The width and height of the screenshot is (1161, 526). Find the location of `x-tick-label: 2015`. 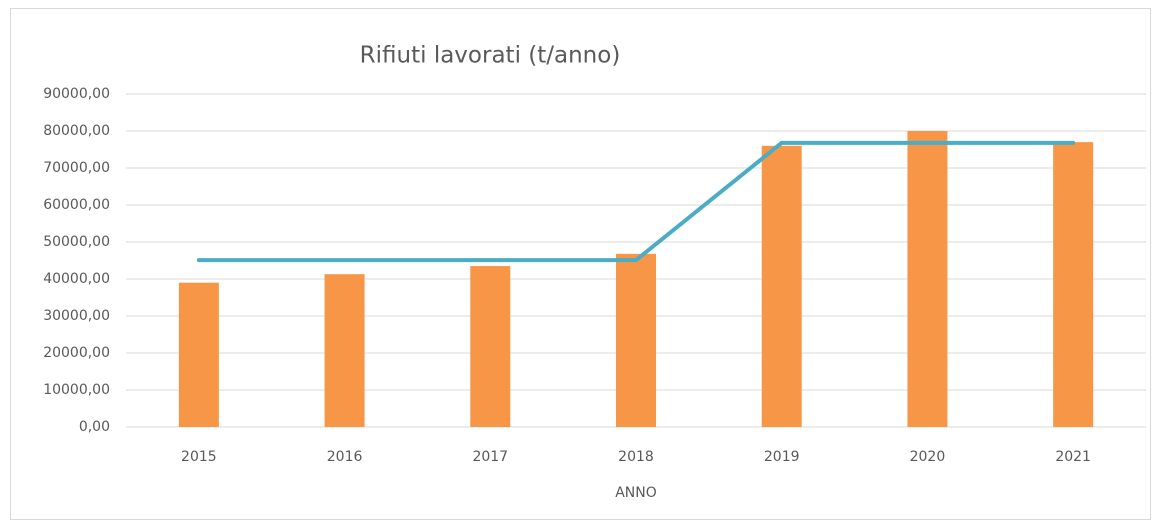

x-tick-label: 2015 is located at coordinates (199, 457).